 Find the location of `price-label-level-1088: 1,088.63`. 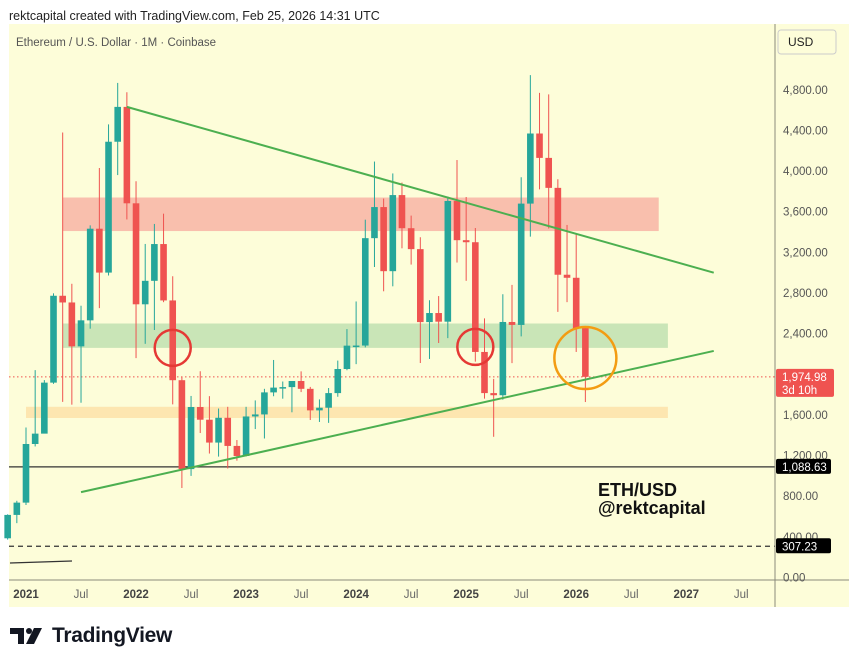

price-label-level-1088: 1,088.63 is located at coordinates (804, 468).